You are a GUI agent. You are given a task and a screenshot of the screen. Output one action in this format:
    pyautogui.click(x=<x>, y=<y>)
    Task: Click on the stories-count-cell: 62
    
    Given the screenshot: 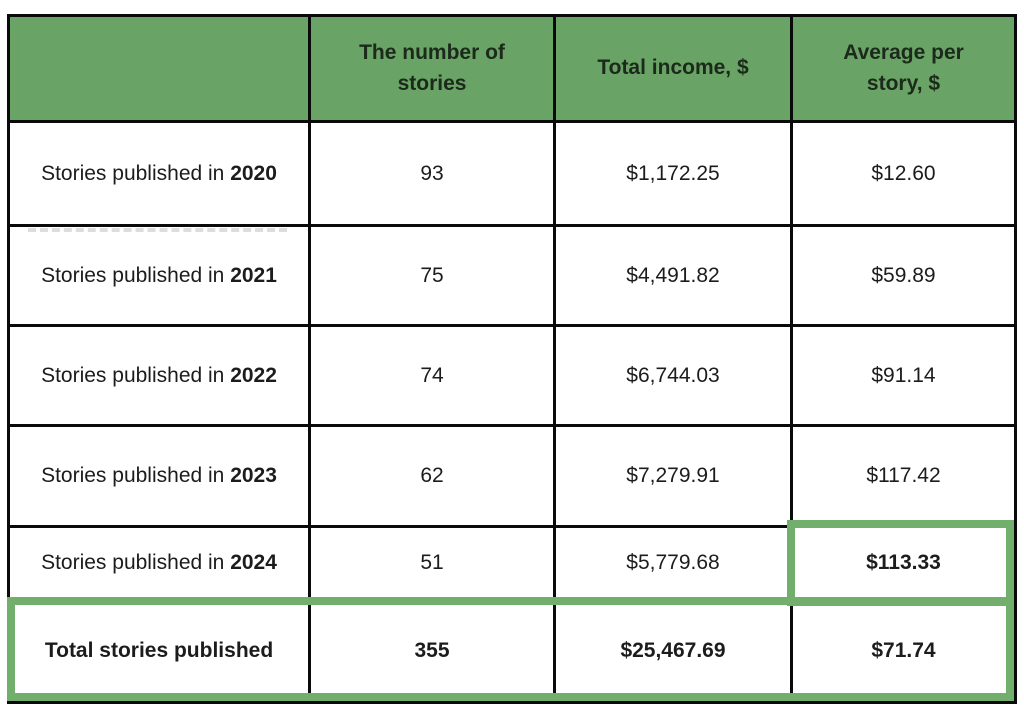 What is the action you would take?
    pyautogui.click(x=432, y=476)
    